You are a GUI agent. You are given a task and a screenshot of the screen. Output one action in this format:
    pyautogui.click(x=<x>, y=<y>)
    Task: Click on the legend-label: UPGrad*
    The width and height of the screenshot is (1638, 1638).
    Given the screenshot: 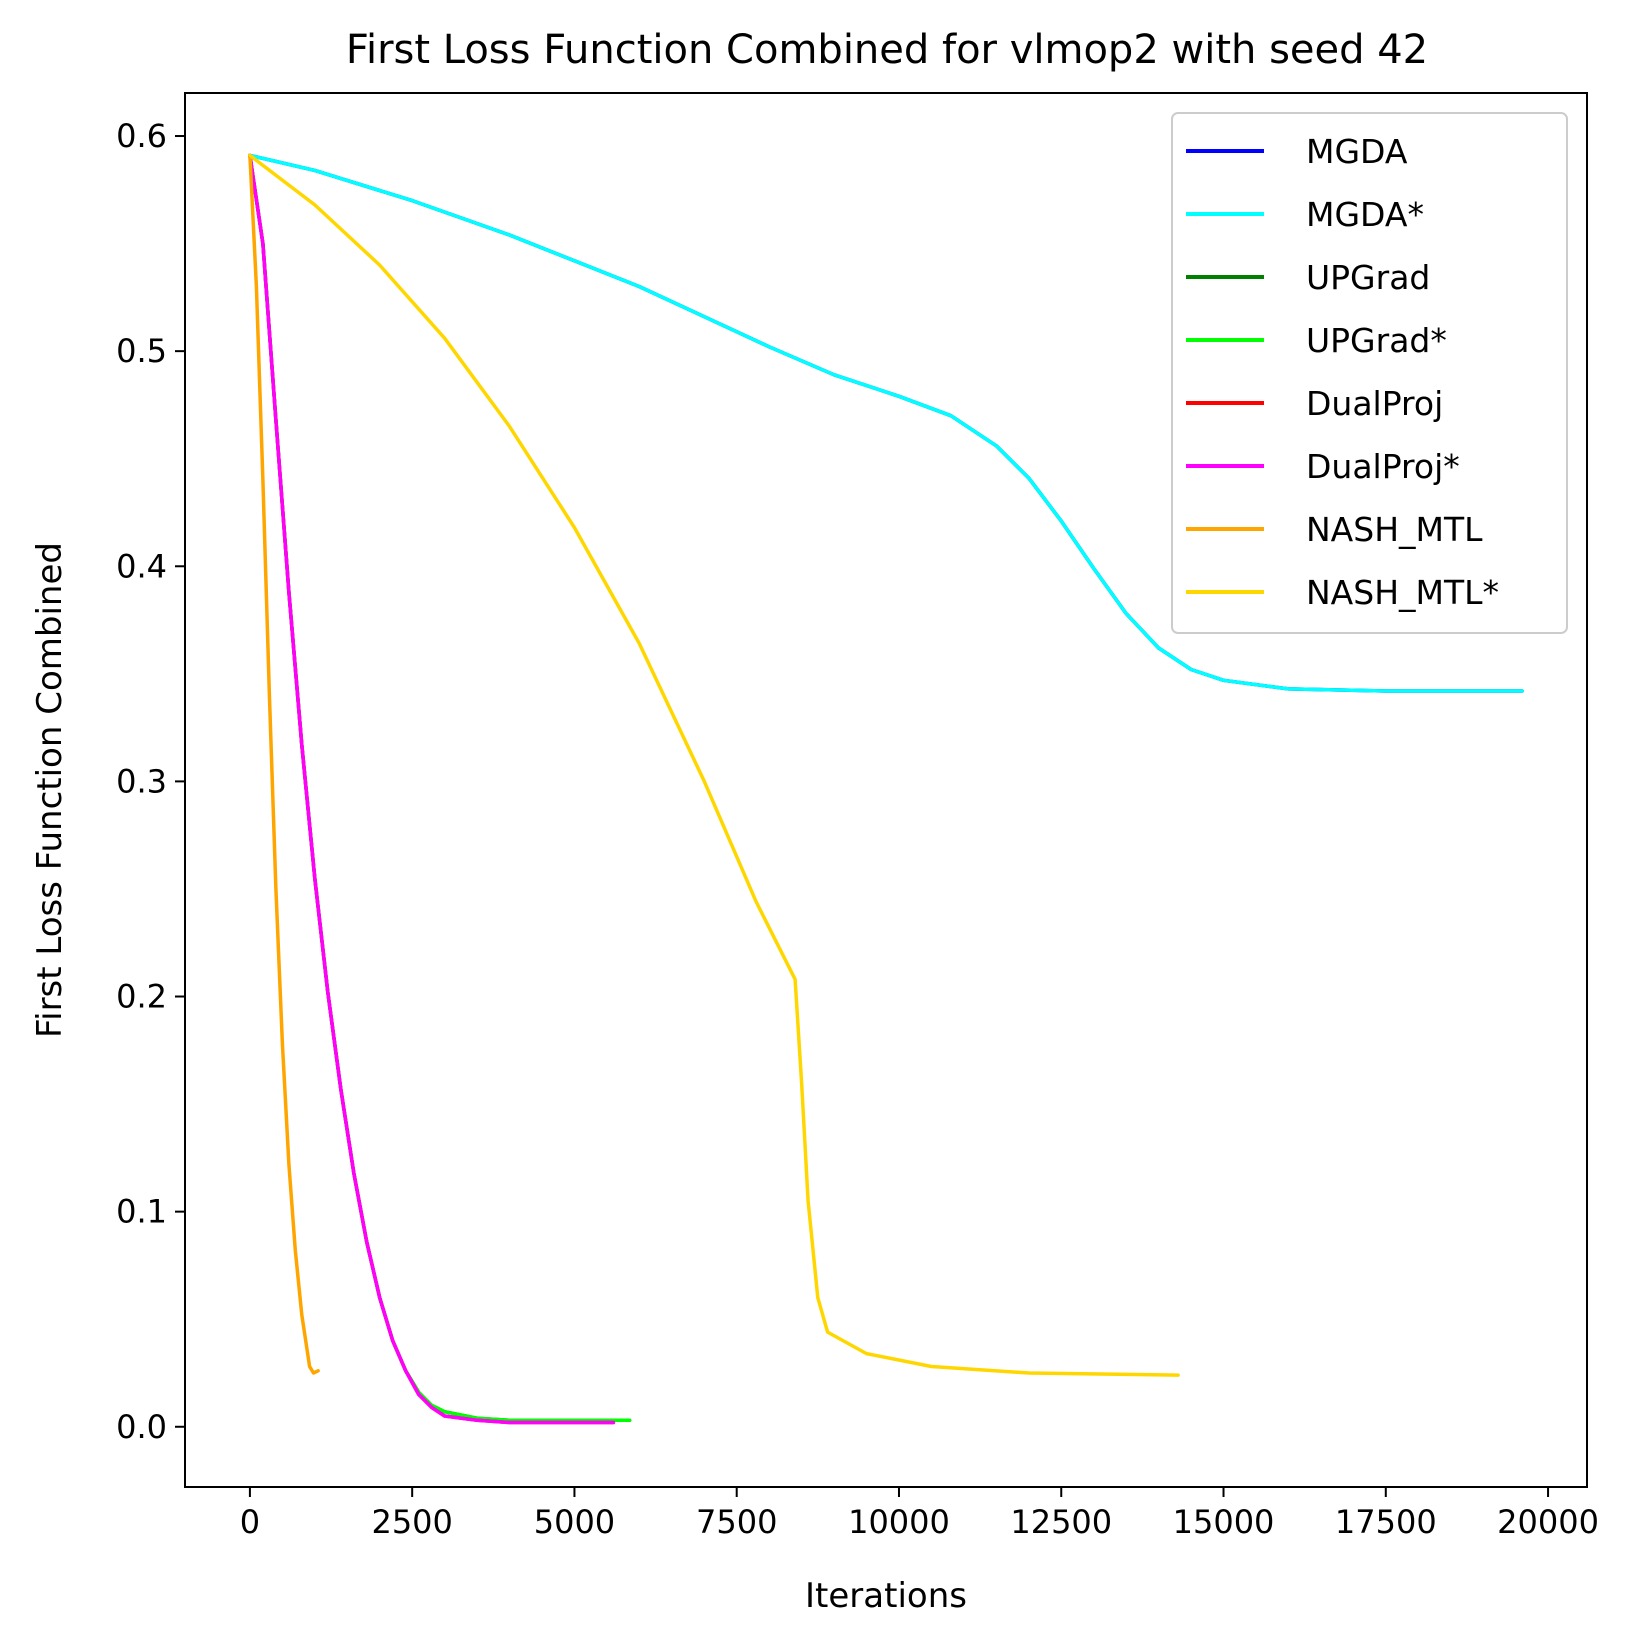 What is the action you would take?
    pyautogui.click(x=1376, y=340)
    